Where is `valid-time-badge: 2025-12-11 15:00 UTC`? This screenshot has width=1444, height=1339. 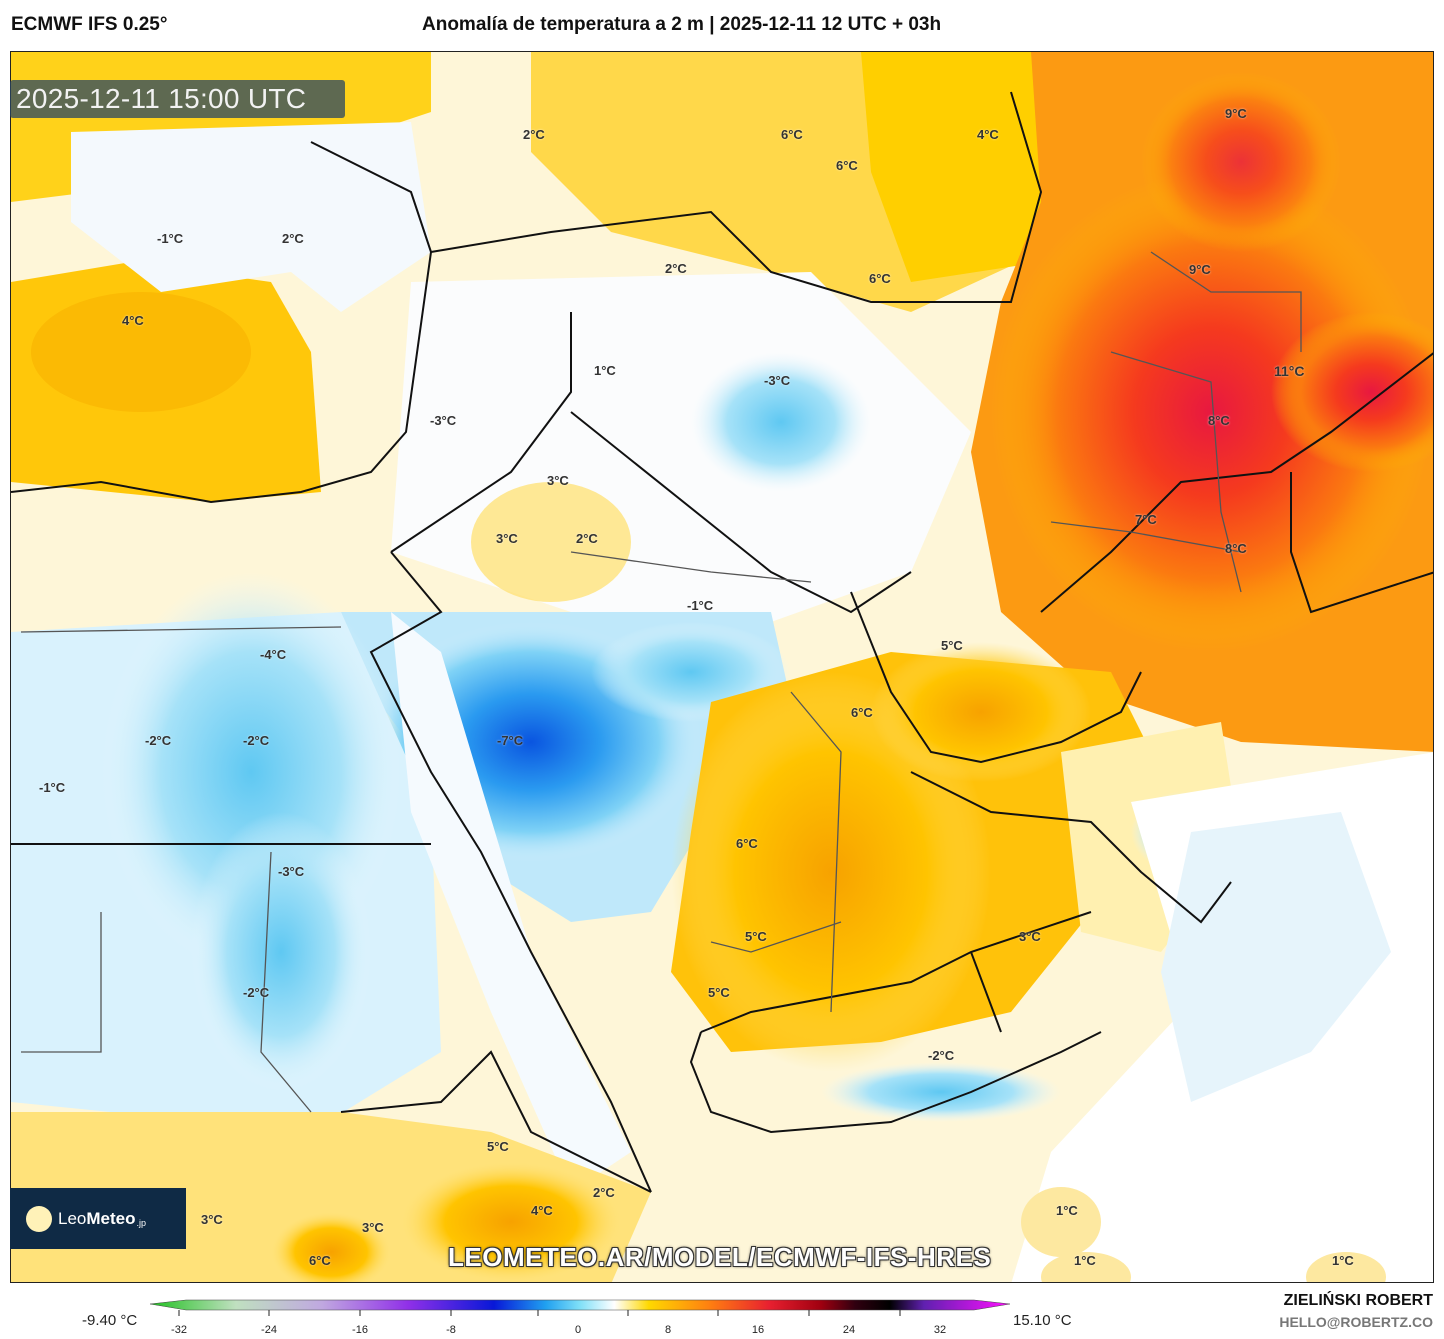
valid-time-badge: 2025-12-11 15:00 UTC is located at coordinates (177, 99).